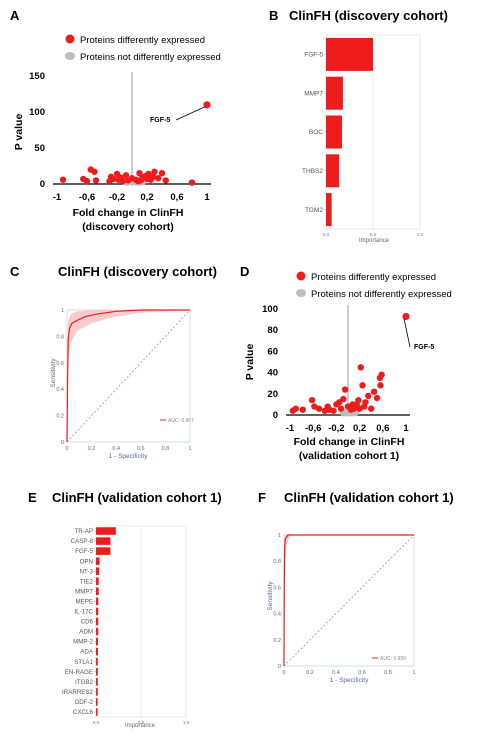  What do you see at coordinates (57, 197) in the screenshot?
I see `x-tick-label-a: -1` at bounding box center [57, 197].